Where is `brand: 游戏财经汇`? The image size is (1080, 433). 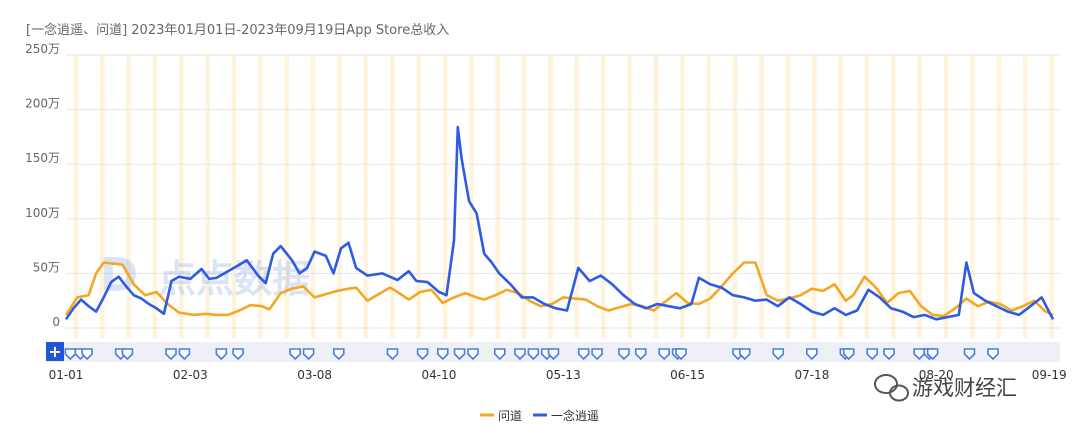
brand: 游戏财经汇 is located at coordinates (945, 388).